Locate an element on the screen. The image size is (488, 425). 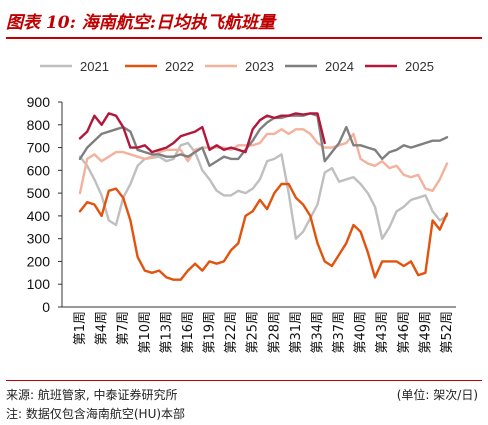
x-tick-label: 第34周 is located at coordinates (317, 332).